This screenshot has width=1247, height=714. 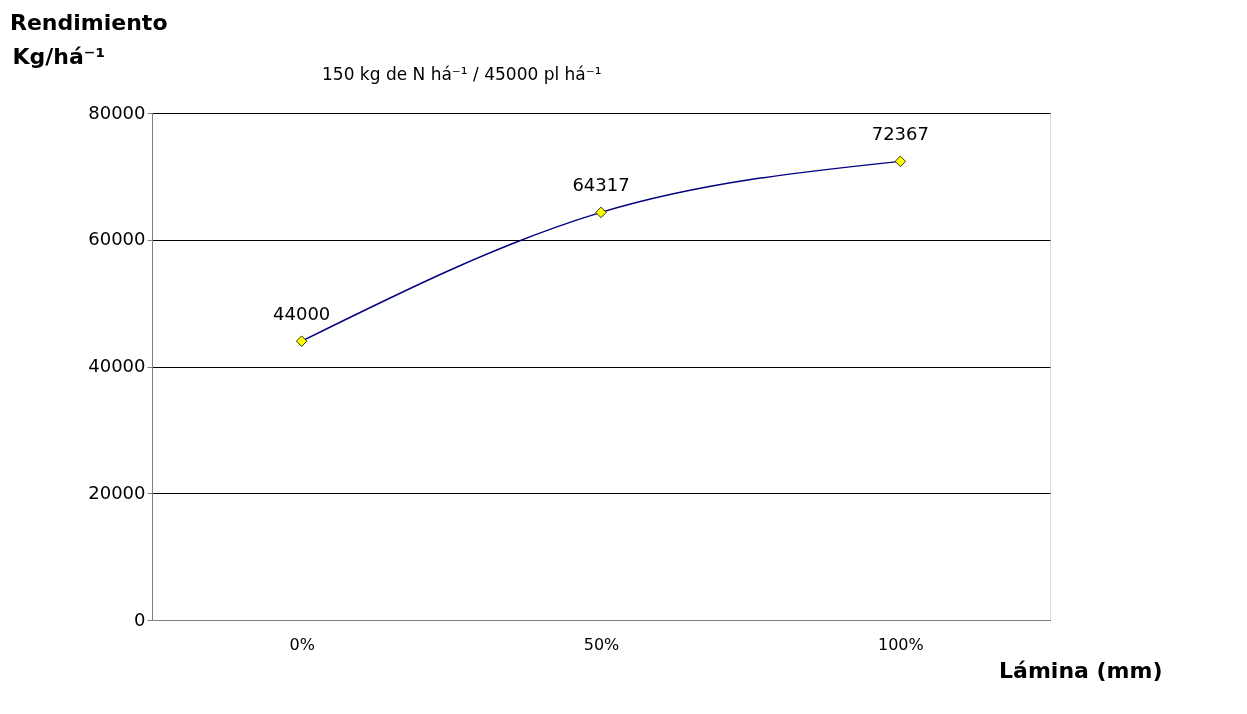 What do you see at coordinates (59, 56) in the screenshot?
I see `y-axis-title: Kg/há⁻¹` at bounding box center [59, 56].